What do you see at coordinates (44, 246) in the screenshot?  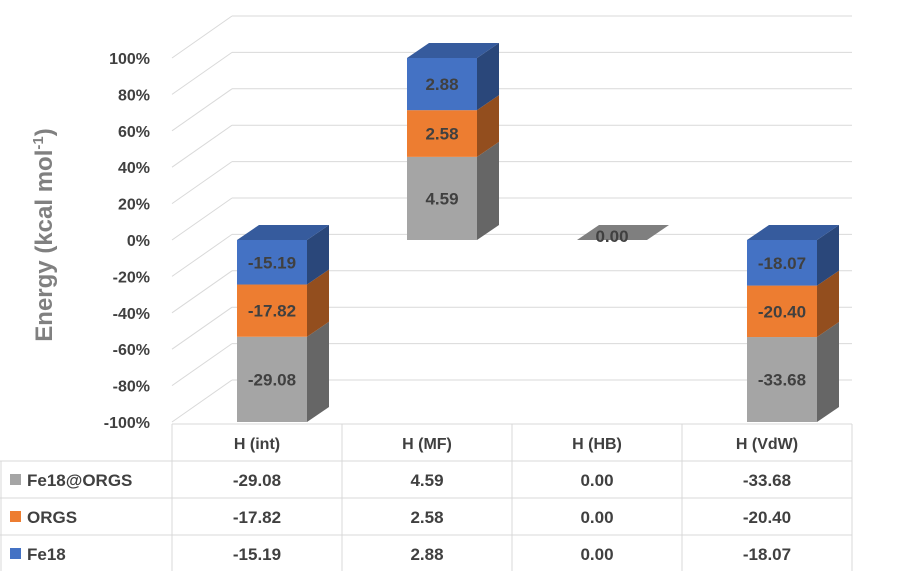 I see `y-axis-label-main: Energy (kcal mol` at bounding box center [44, 246].